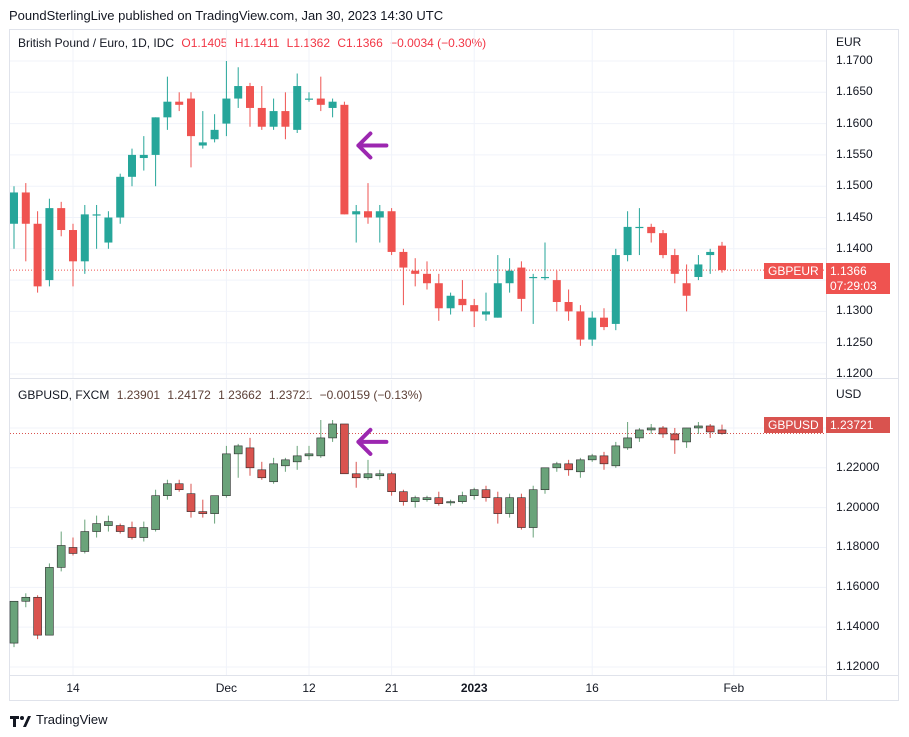 The height and width of the screenshot is (737, 909). What do you see at coordinates (474, 688) in the screenshot?
I see `x-tick-label: 2023` at bounding box center [474, 688].